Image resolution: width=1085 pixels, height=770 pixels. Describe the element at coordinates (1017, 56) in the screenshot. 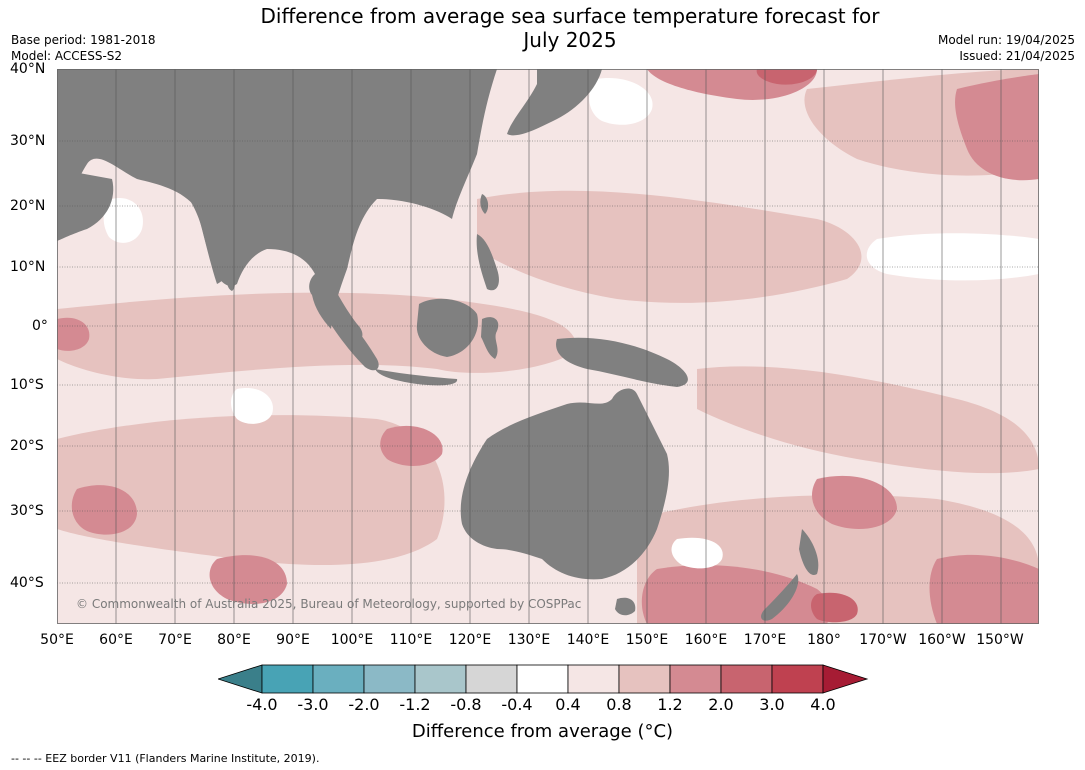

I see `issued-date: Issued: 21/04/2025` at that location.